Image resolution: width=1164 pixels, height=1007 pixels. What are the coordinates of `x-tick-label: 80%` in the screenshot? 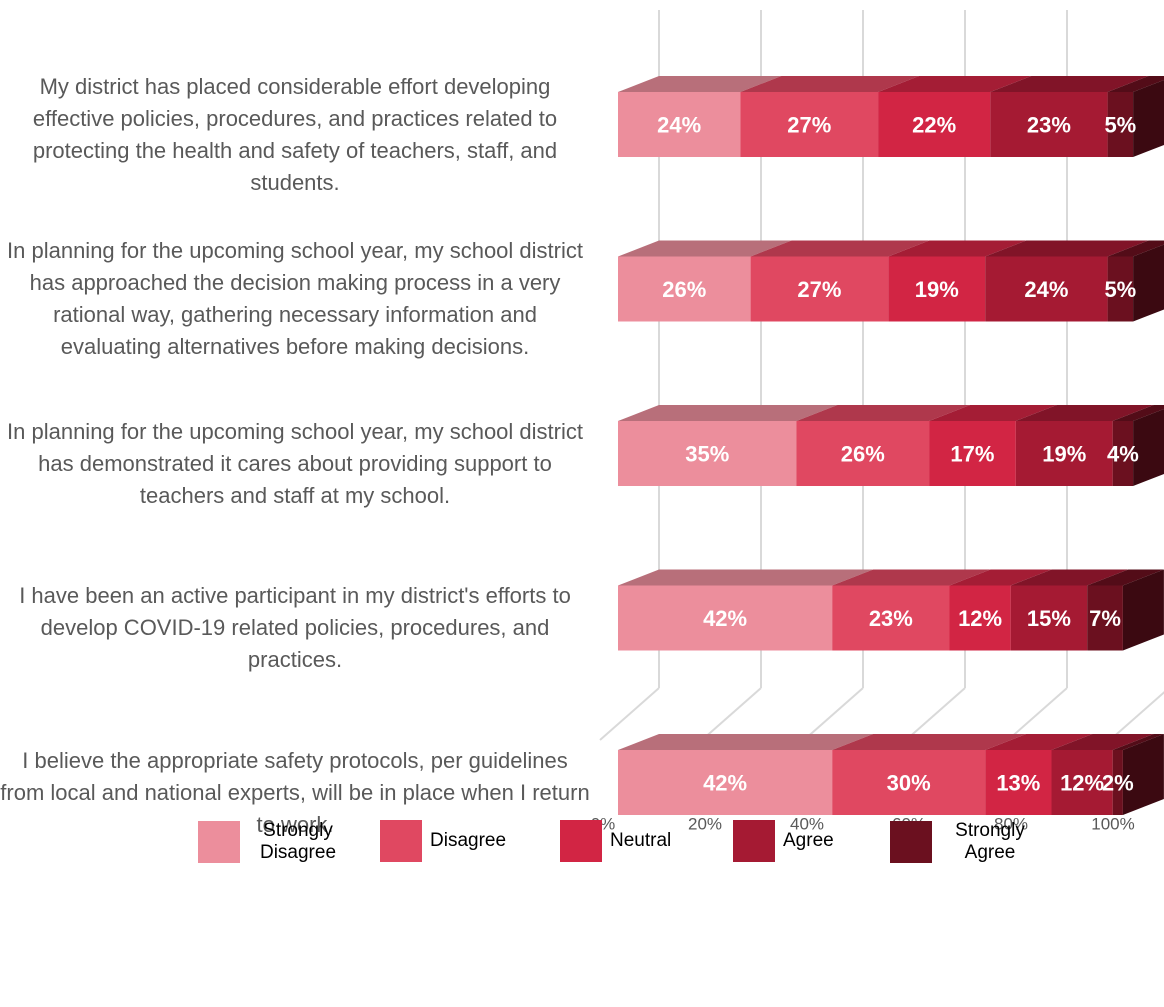 It's located at (1011, 823).